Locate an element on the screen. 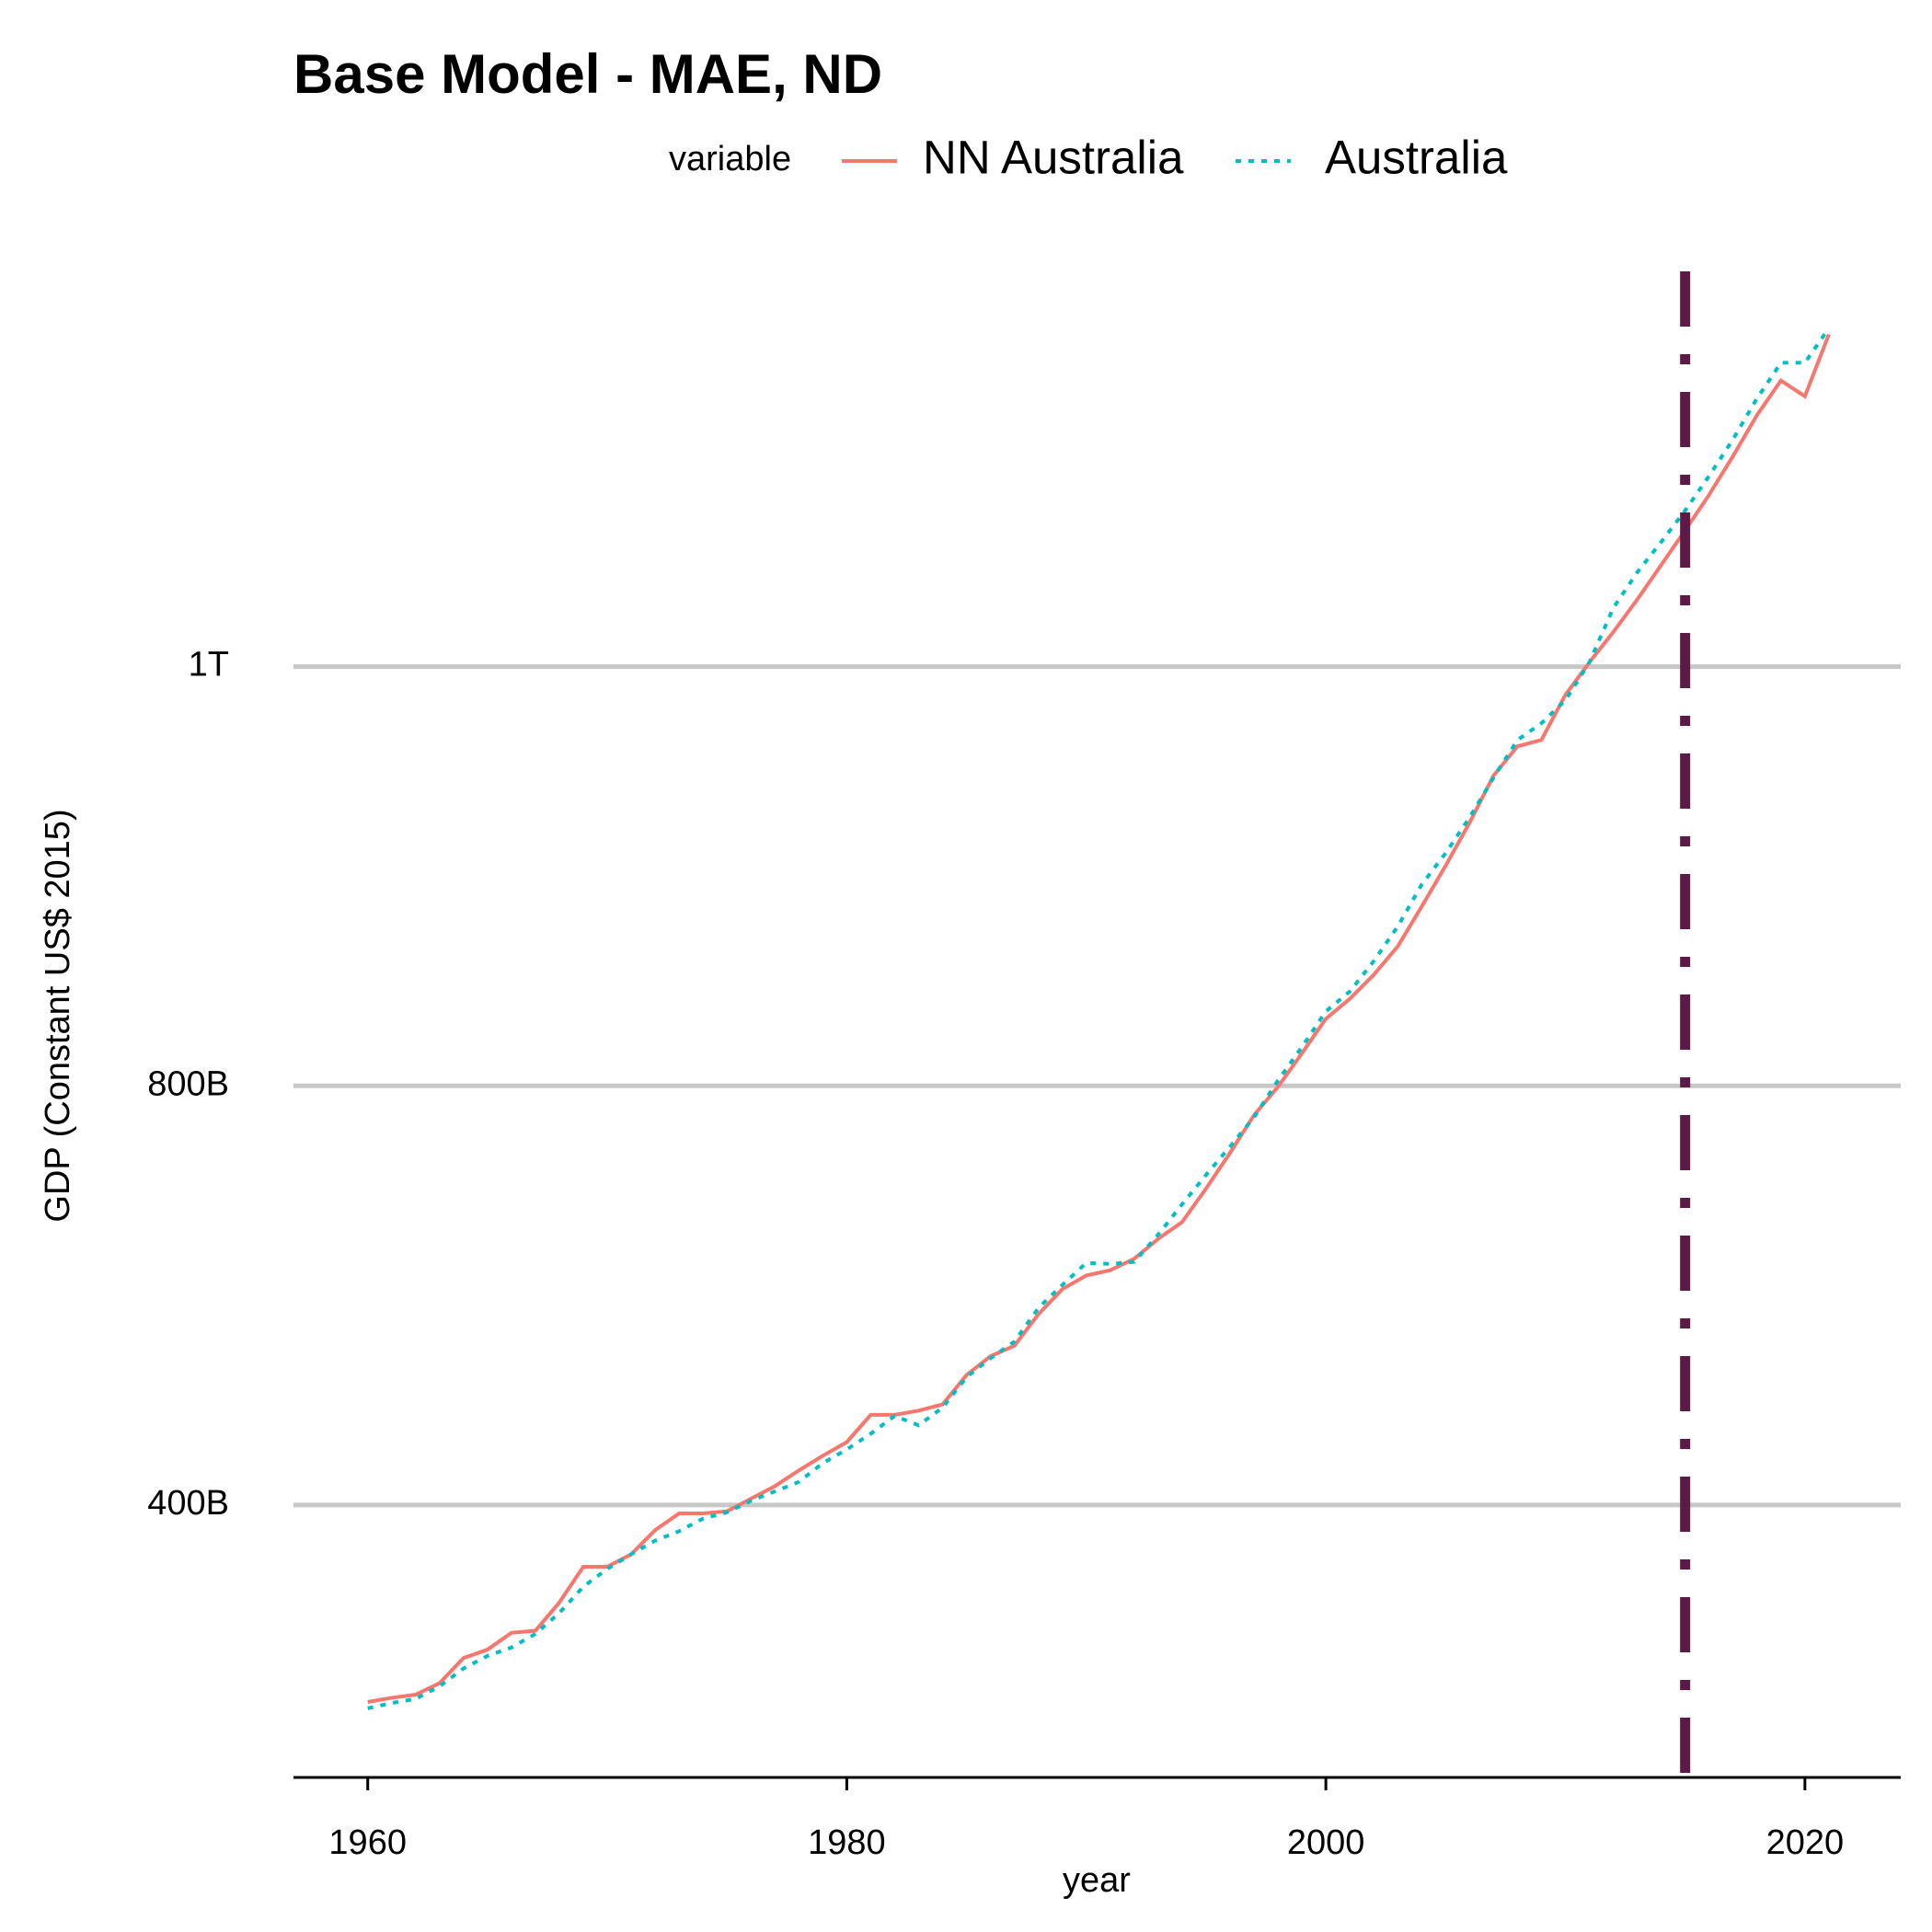  y-axis-title: GDP (Constant US$ 2015) is located at coordinates (58, 1016).